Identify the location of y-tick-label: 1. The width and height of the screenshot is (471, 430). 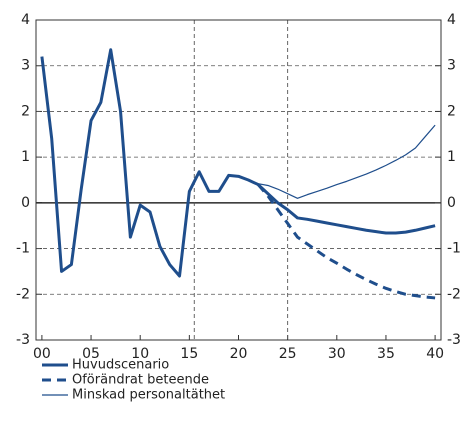
(25, 157).